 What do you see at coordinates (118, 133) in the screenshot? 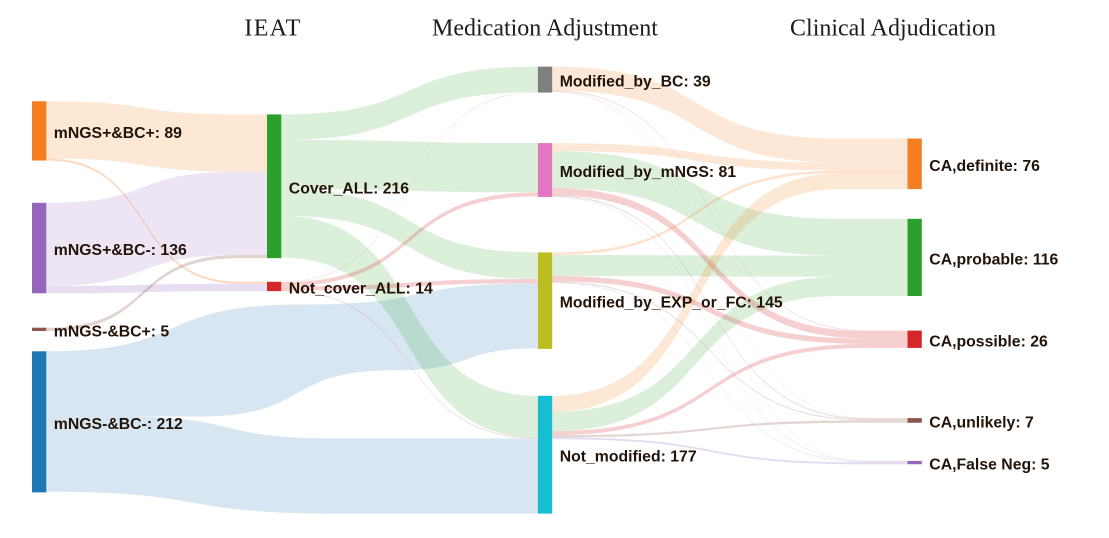
I see `svg-text: mNGS+&BC+: 89` at bounding box center [118, 133].